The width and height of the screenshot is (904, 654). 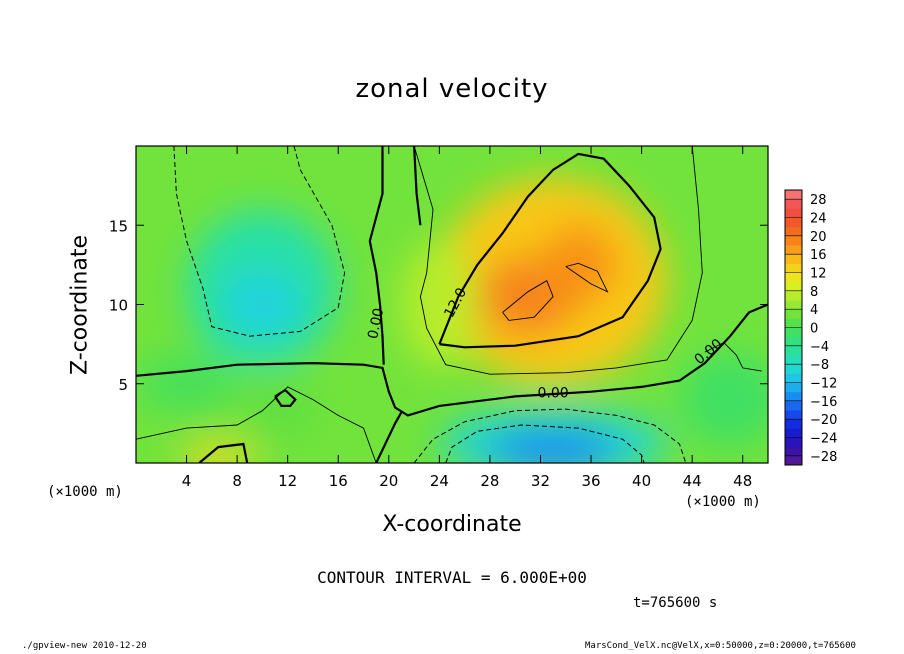 What do you see at coordinates (818, 255) in the screenshot?
I see `colorbar-tick-label: 16` at bounding box center [818, 255].